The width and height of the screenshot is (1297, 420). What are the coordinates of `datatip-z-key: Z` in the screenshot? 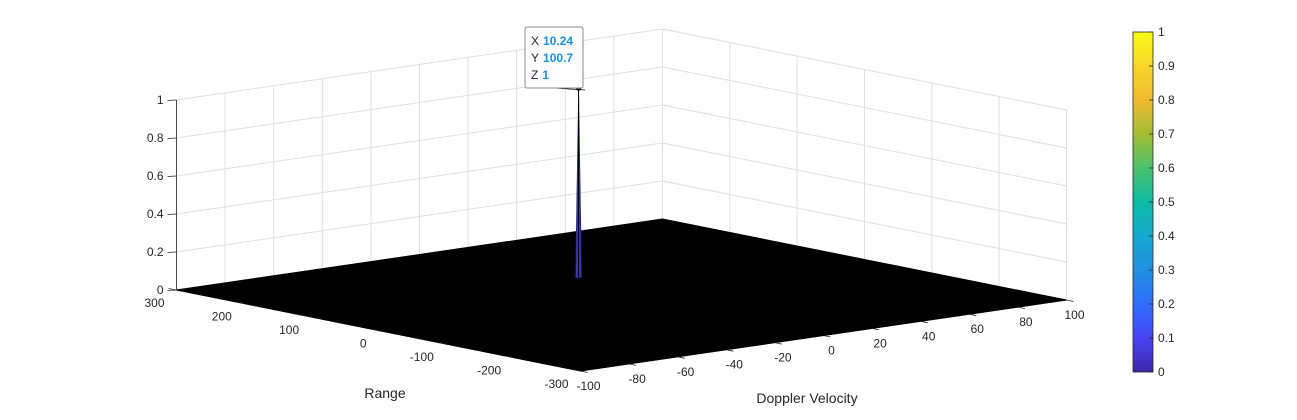 It's located at (534, 75).